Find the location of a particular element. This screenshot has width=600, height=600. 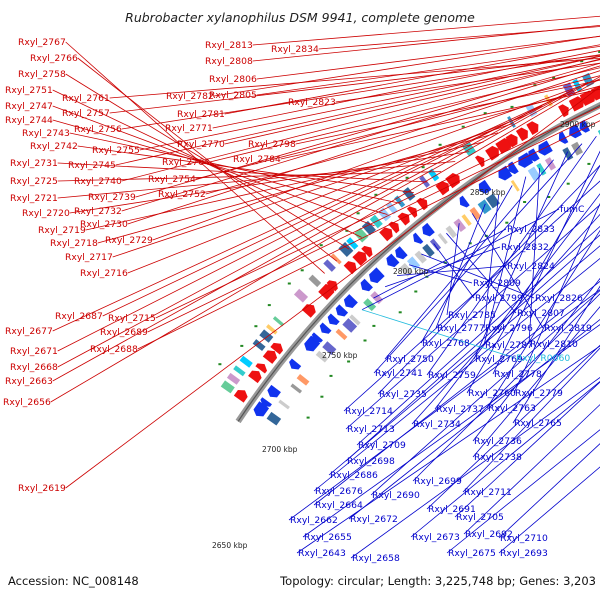

forward-gene-label: Rxyl_2744 is located at coordinates (29, 120).